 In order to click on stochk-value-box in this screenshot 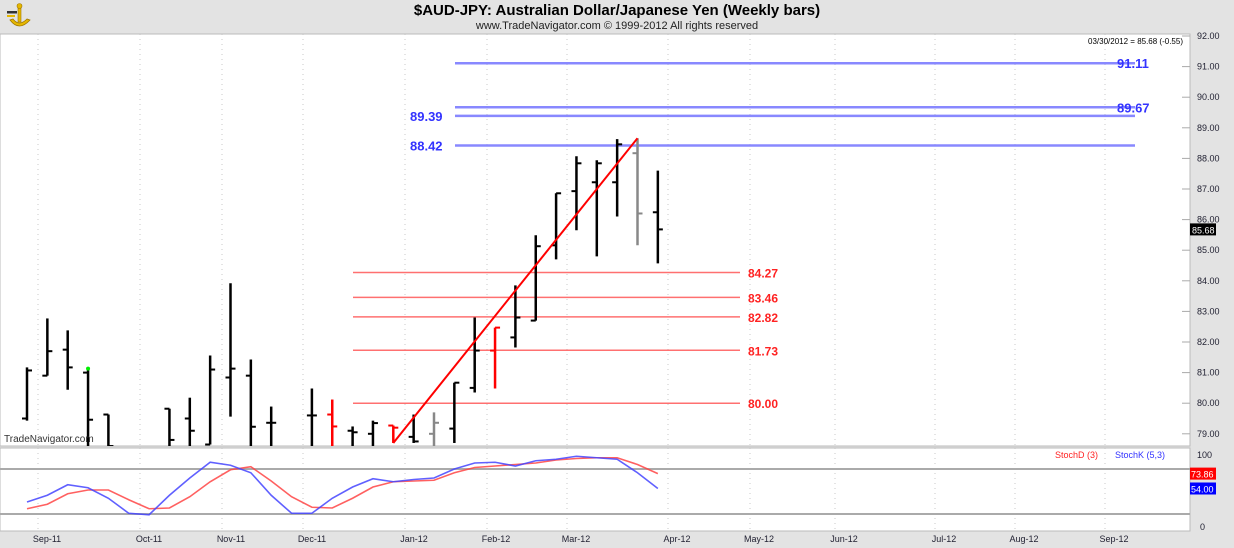, I will do `click(1203, 488)`.